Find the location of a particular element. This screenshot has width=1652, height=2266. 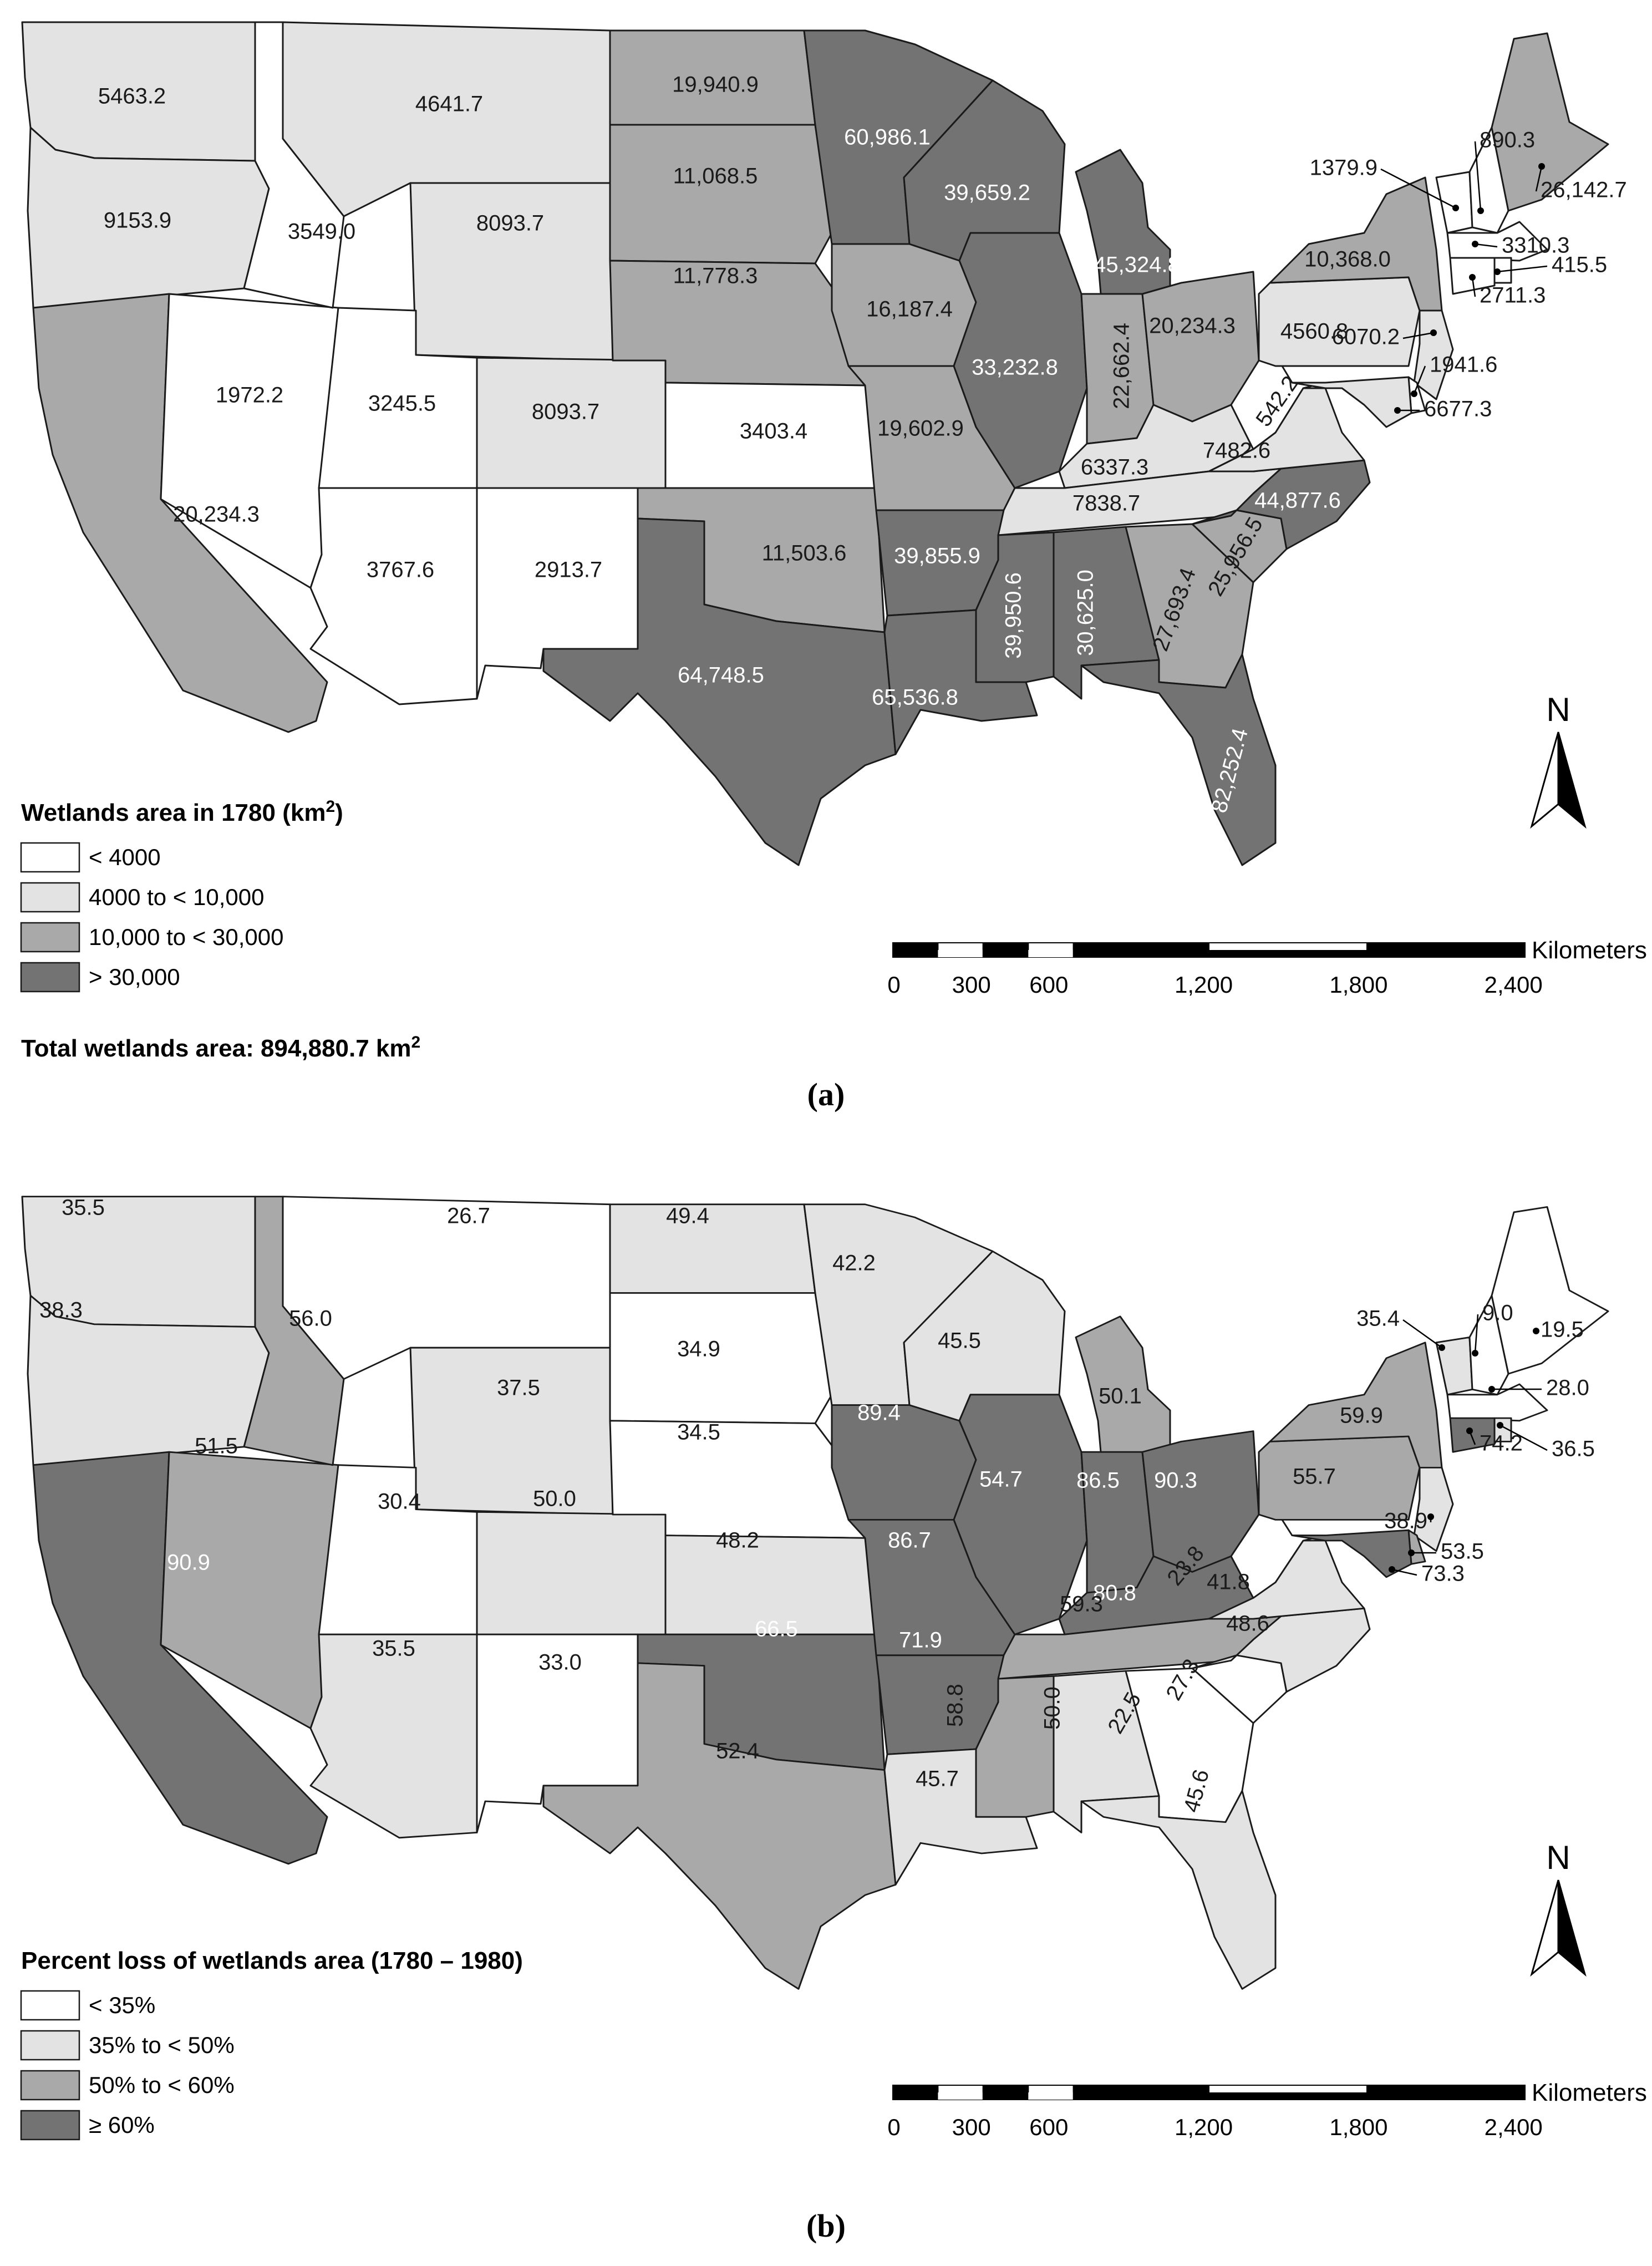

legend-label-1: < 4000 is located at coordinates (125, 857).